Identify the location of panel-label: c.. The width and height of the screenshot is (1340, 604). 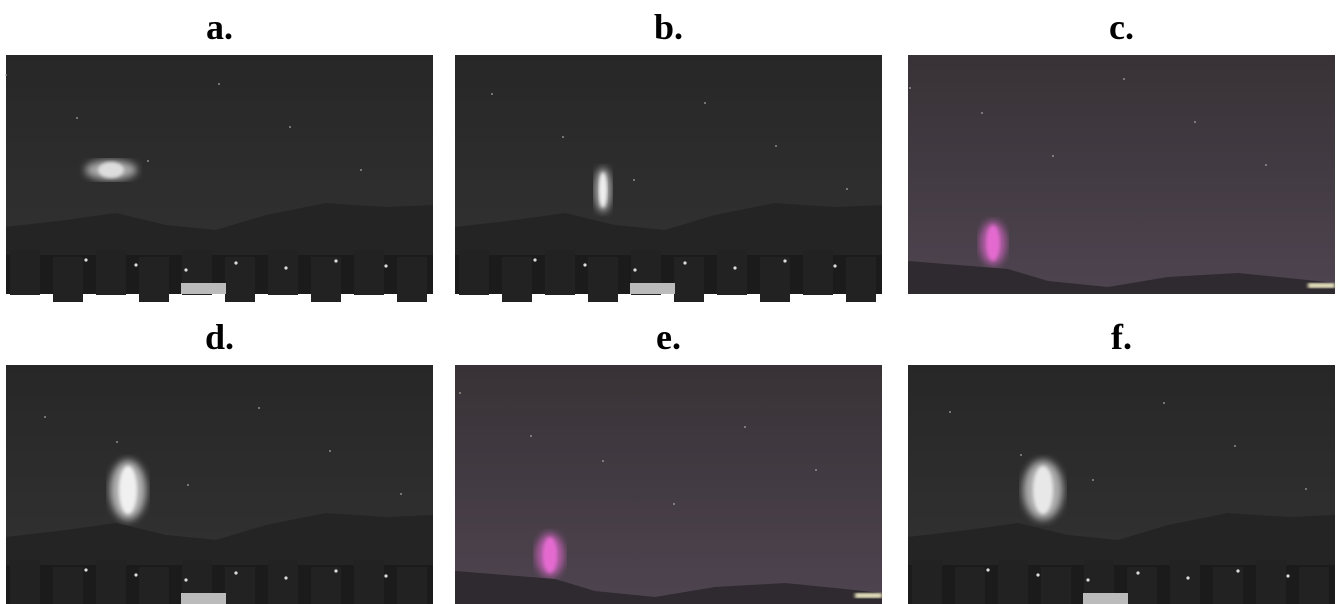
(1121, 27).